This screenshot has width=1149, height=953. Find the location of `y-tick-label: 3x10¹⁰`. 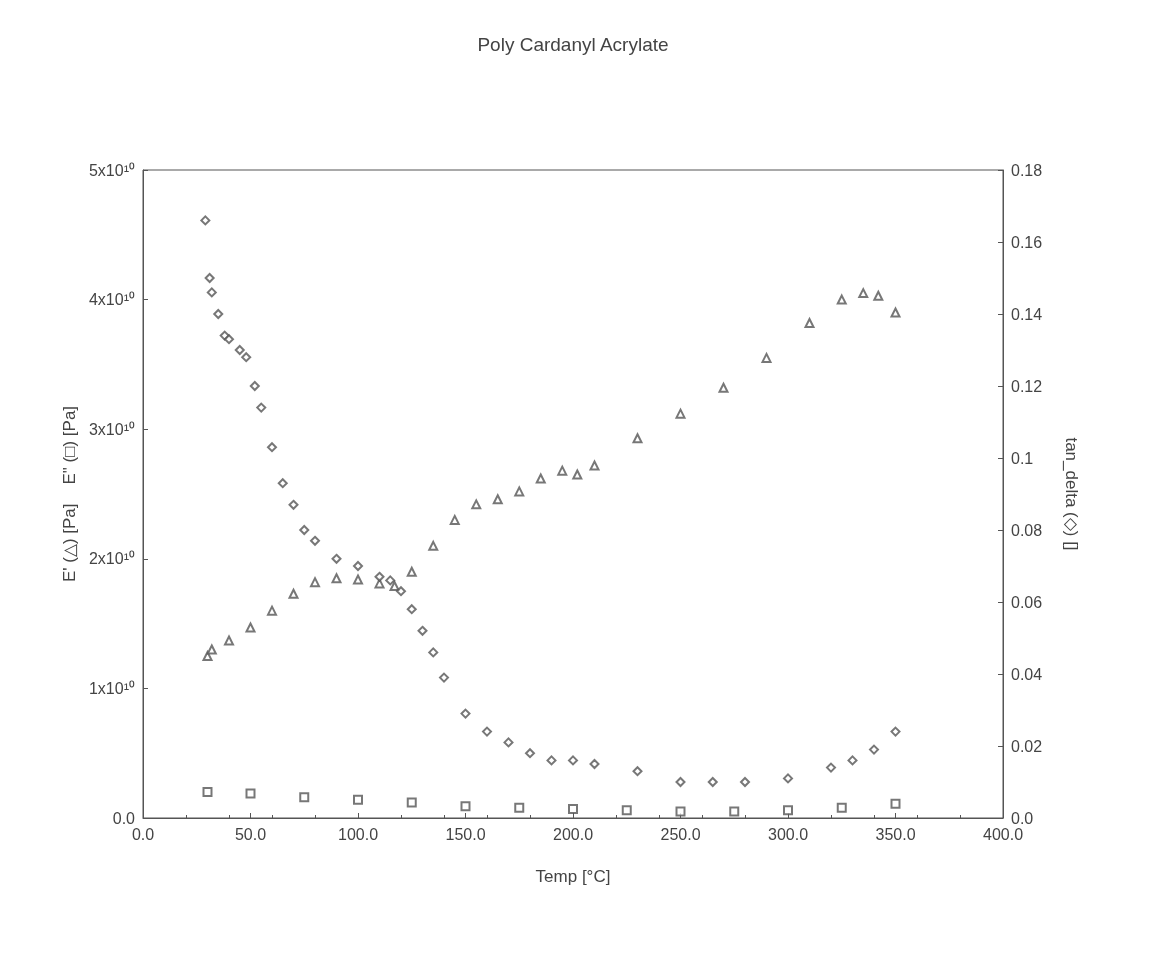

y-tick-label: 3x10¹⁰ is located at coordinates (111, 429).